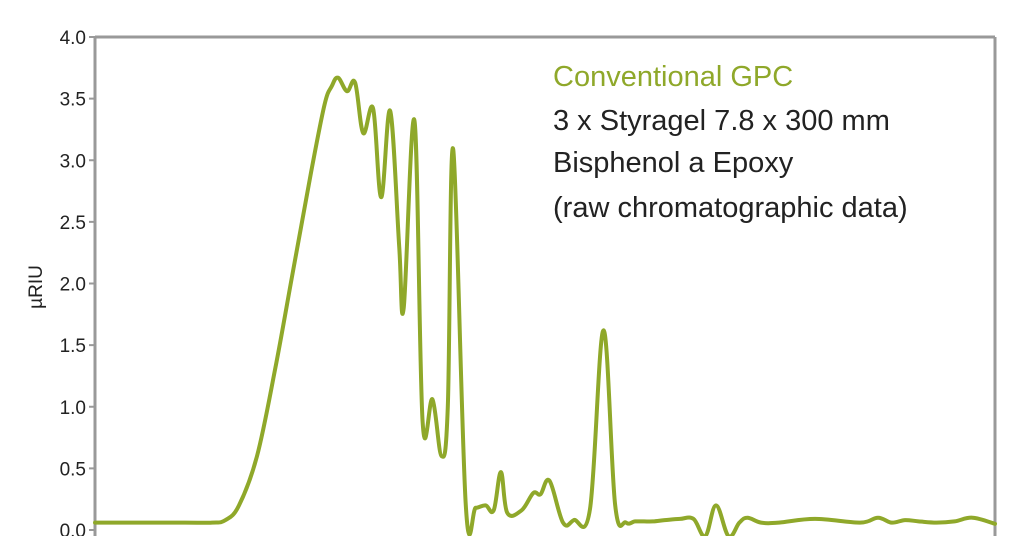 The width and height of the screenshot is (1024, 536). What do you see at coordinates (73, 346) in the screenshot?
I see `y-tick-label: 1.5` at bounding box center [73, 346].